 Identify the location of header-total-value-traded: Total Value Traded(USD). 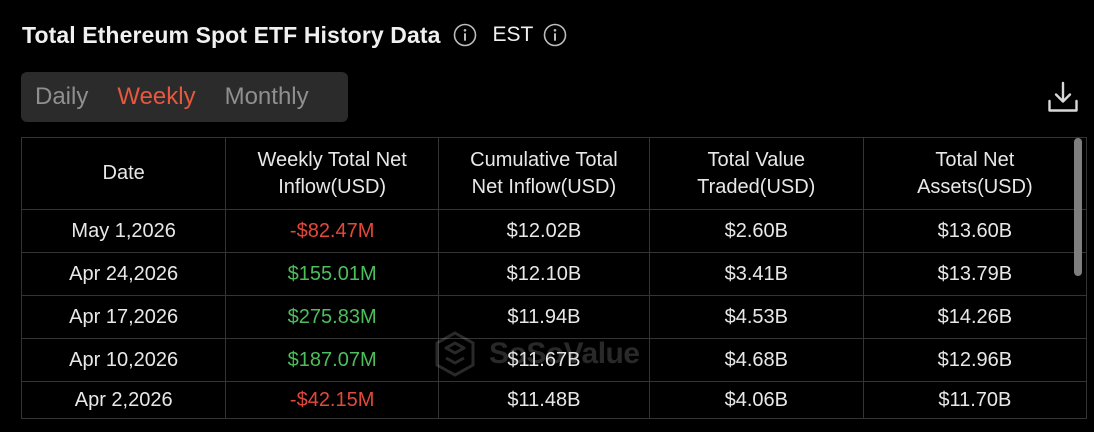
(756, 173).